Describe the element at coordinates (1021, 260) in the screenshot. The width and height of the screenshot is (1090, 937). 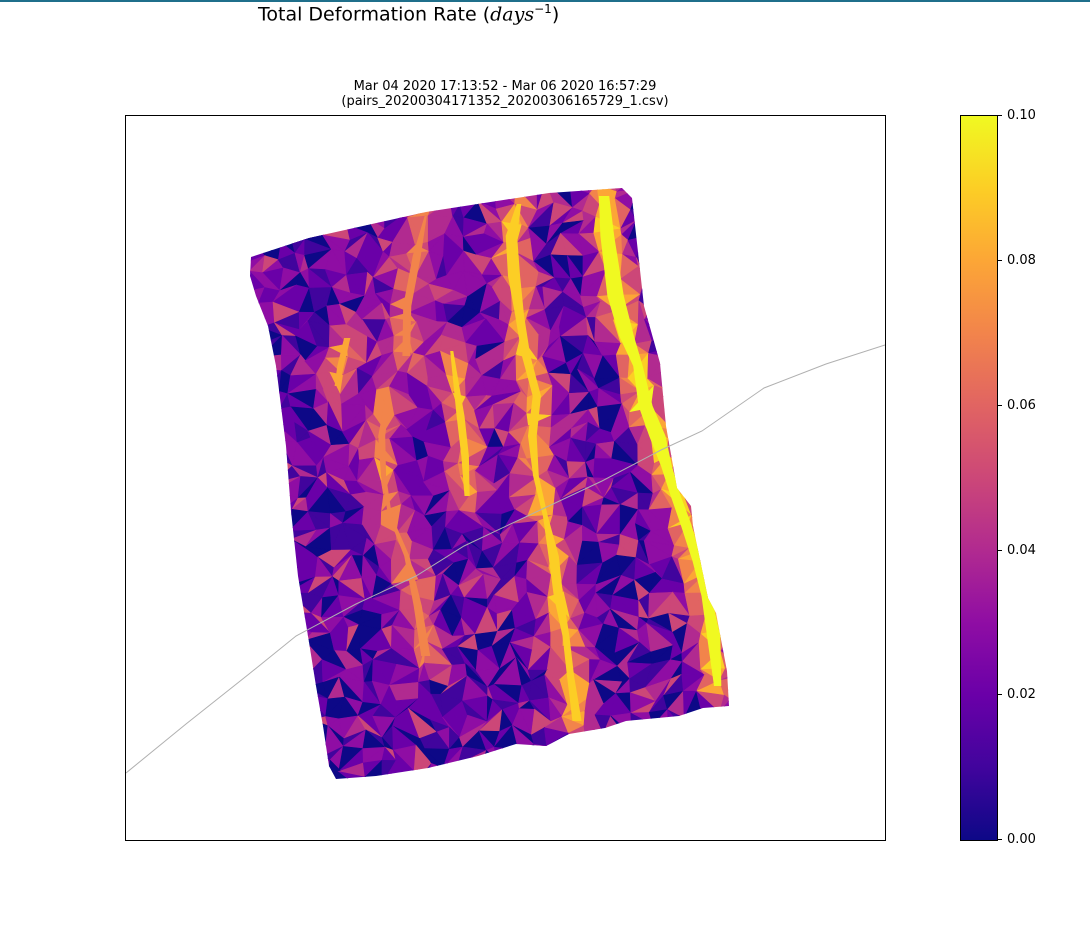
I see `colorbar-tick-label: 0.08` at that location.